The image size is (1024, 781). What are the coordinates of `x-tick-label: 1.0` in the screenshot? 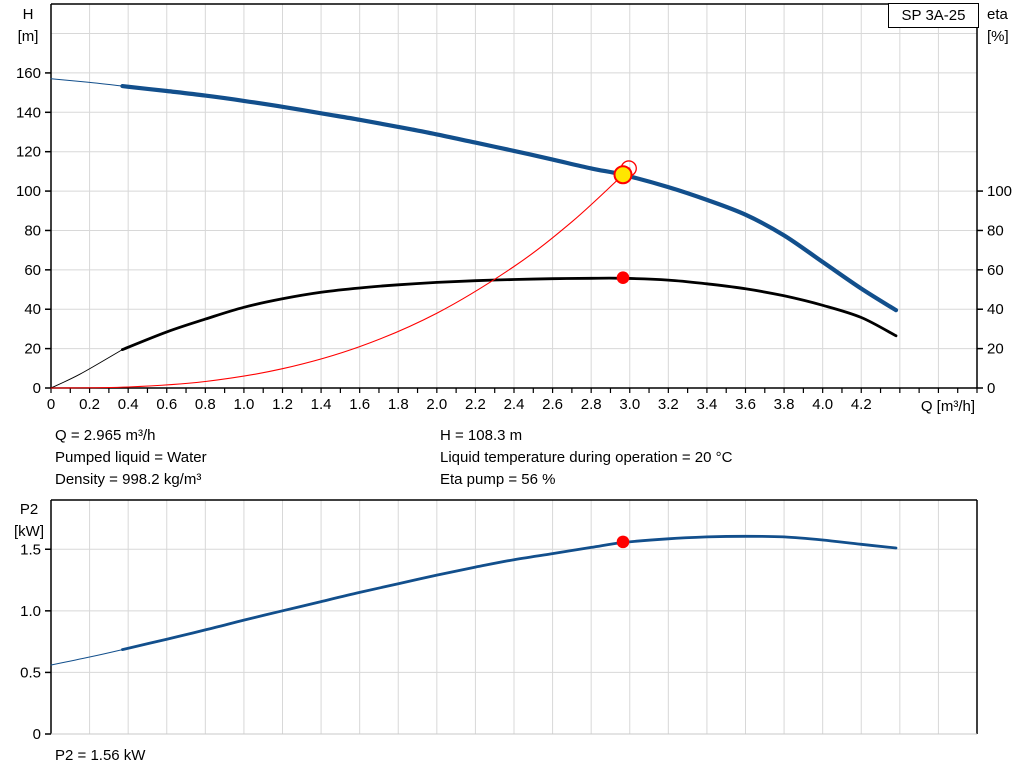 It's located at (243, 404).